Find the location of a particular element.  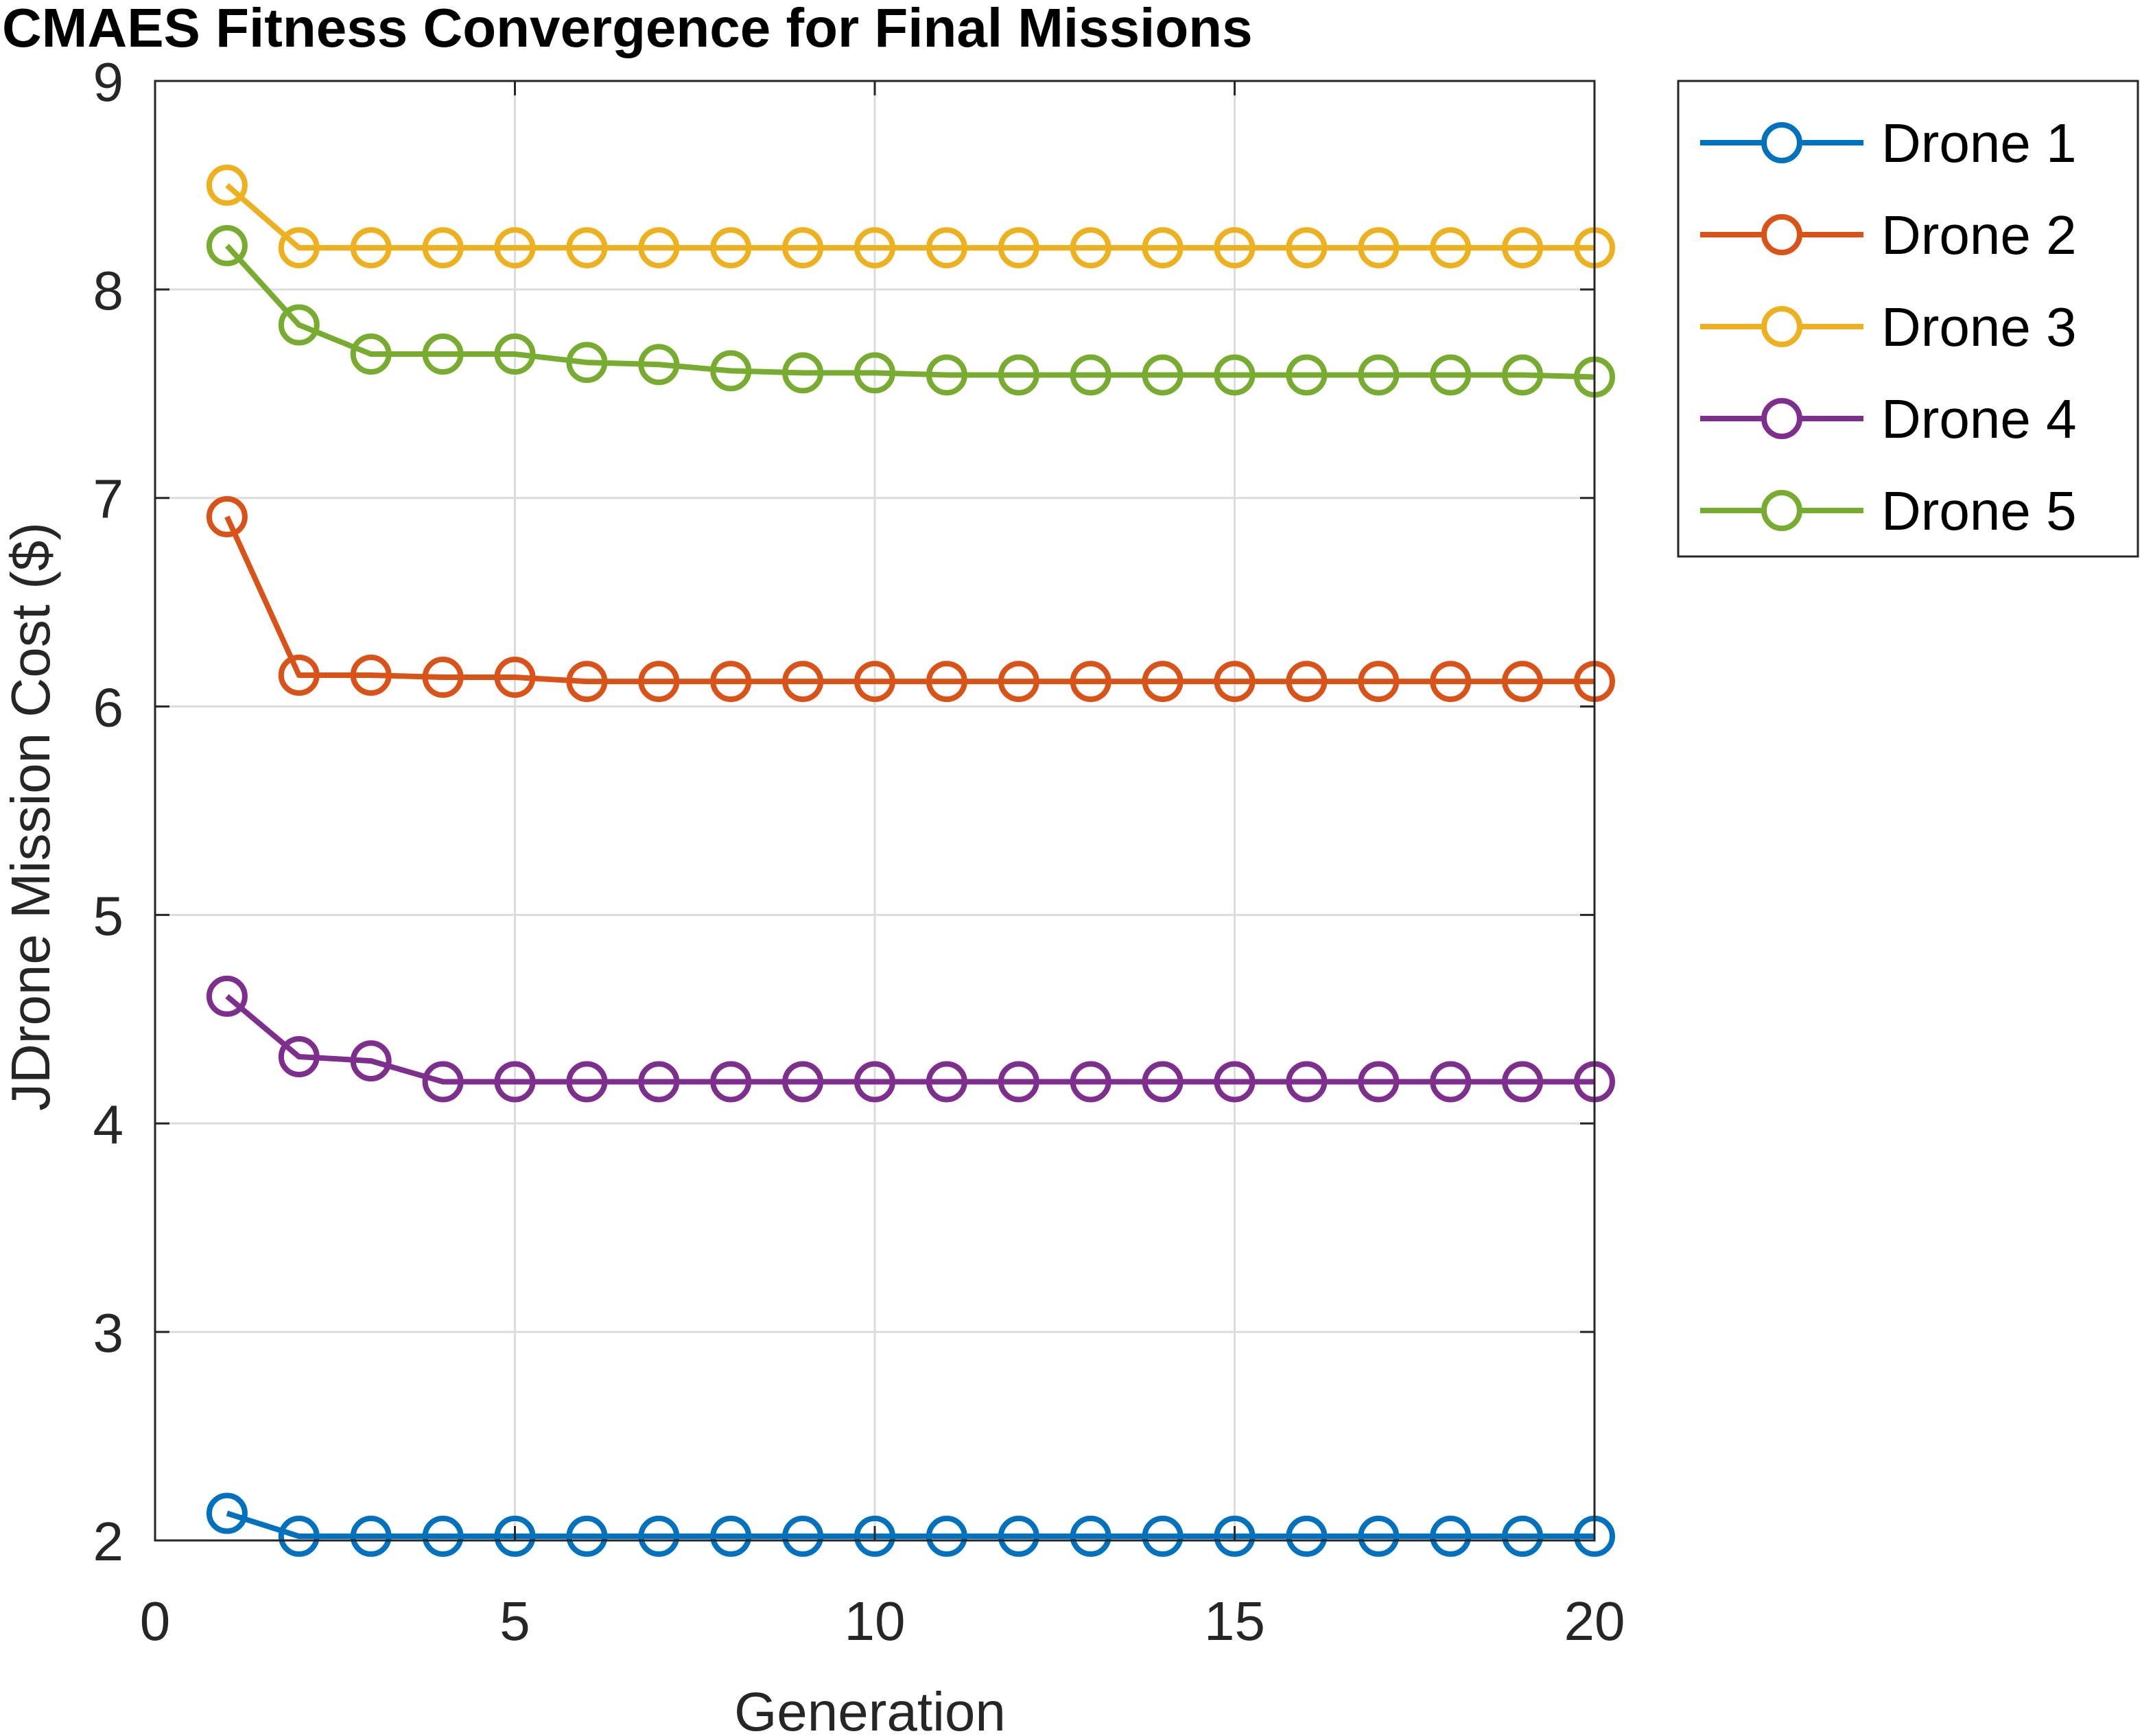

legend-item: Drone 2 is located at coordinates (1888, 235).